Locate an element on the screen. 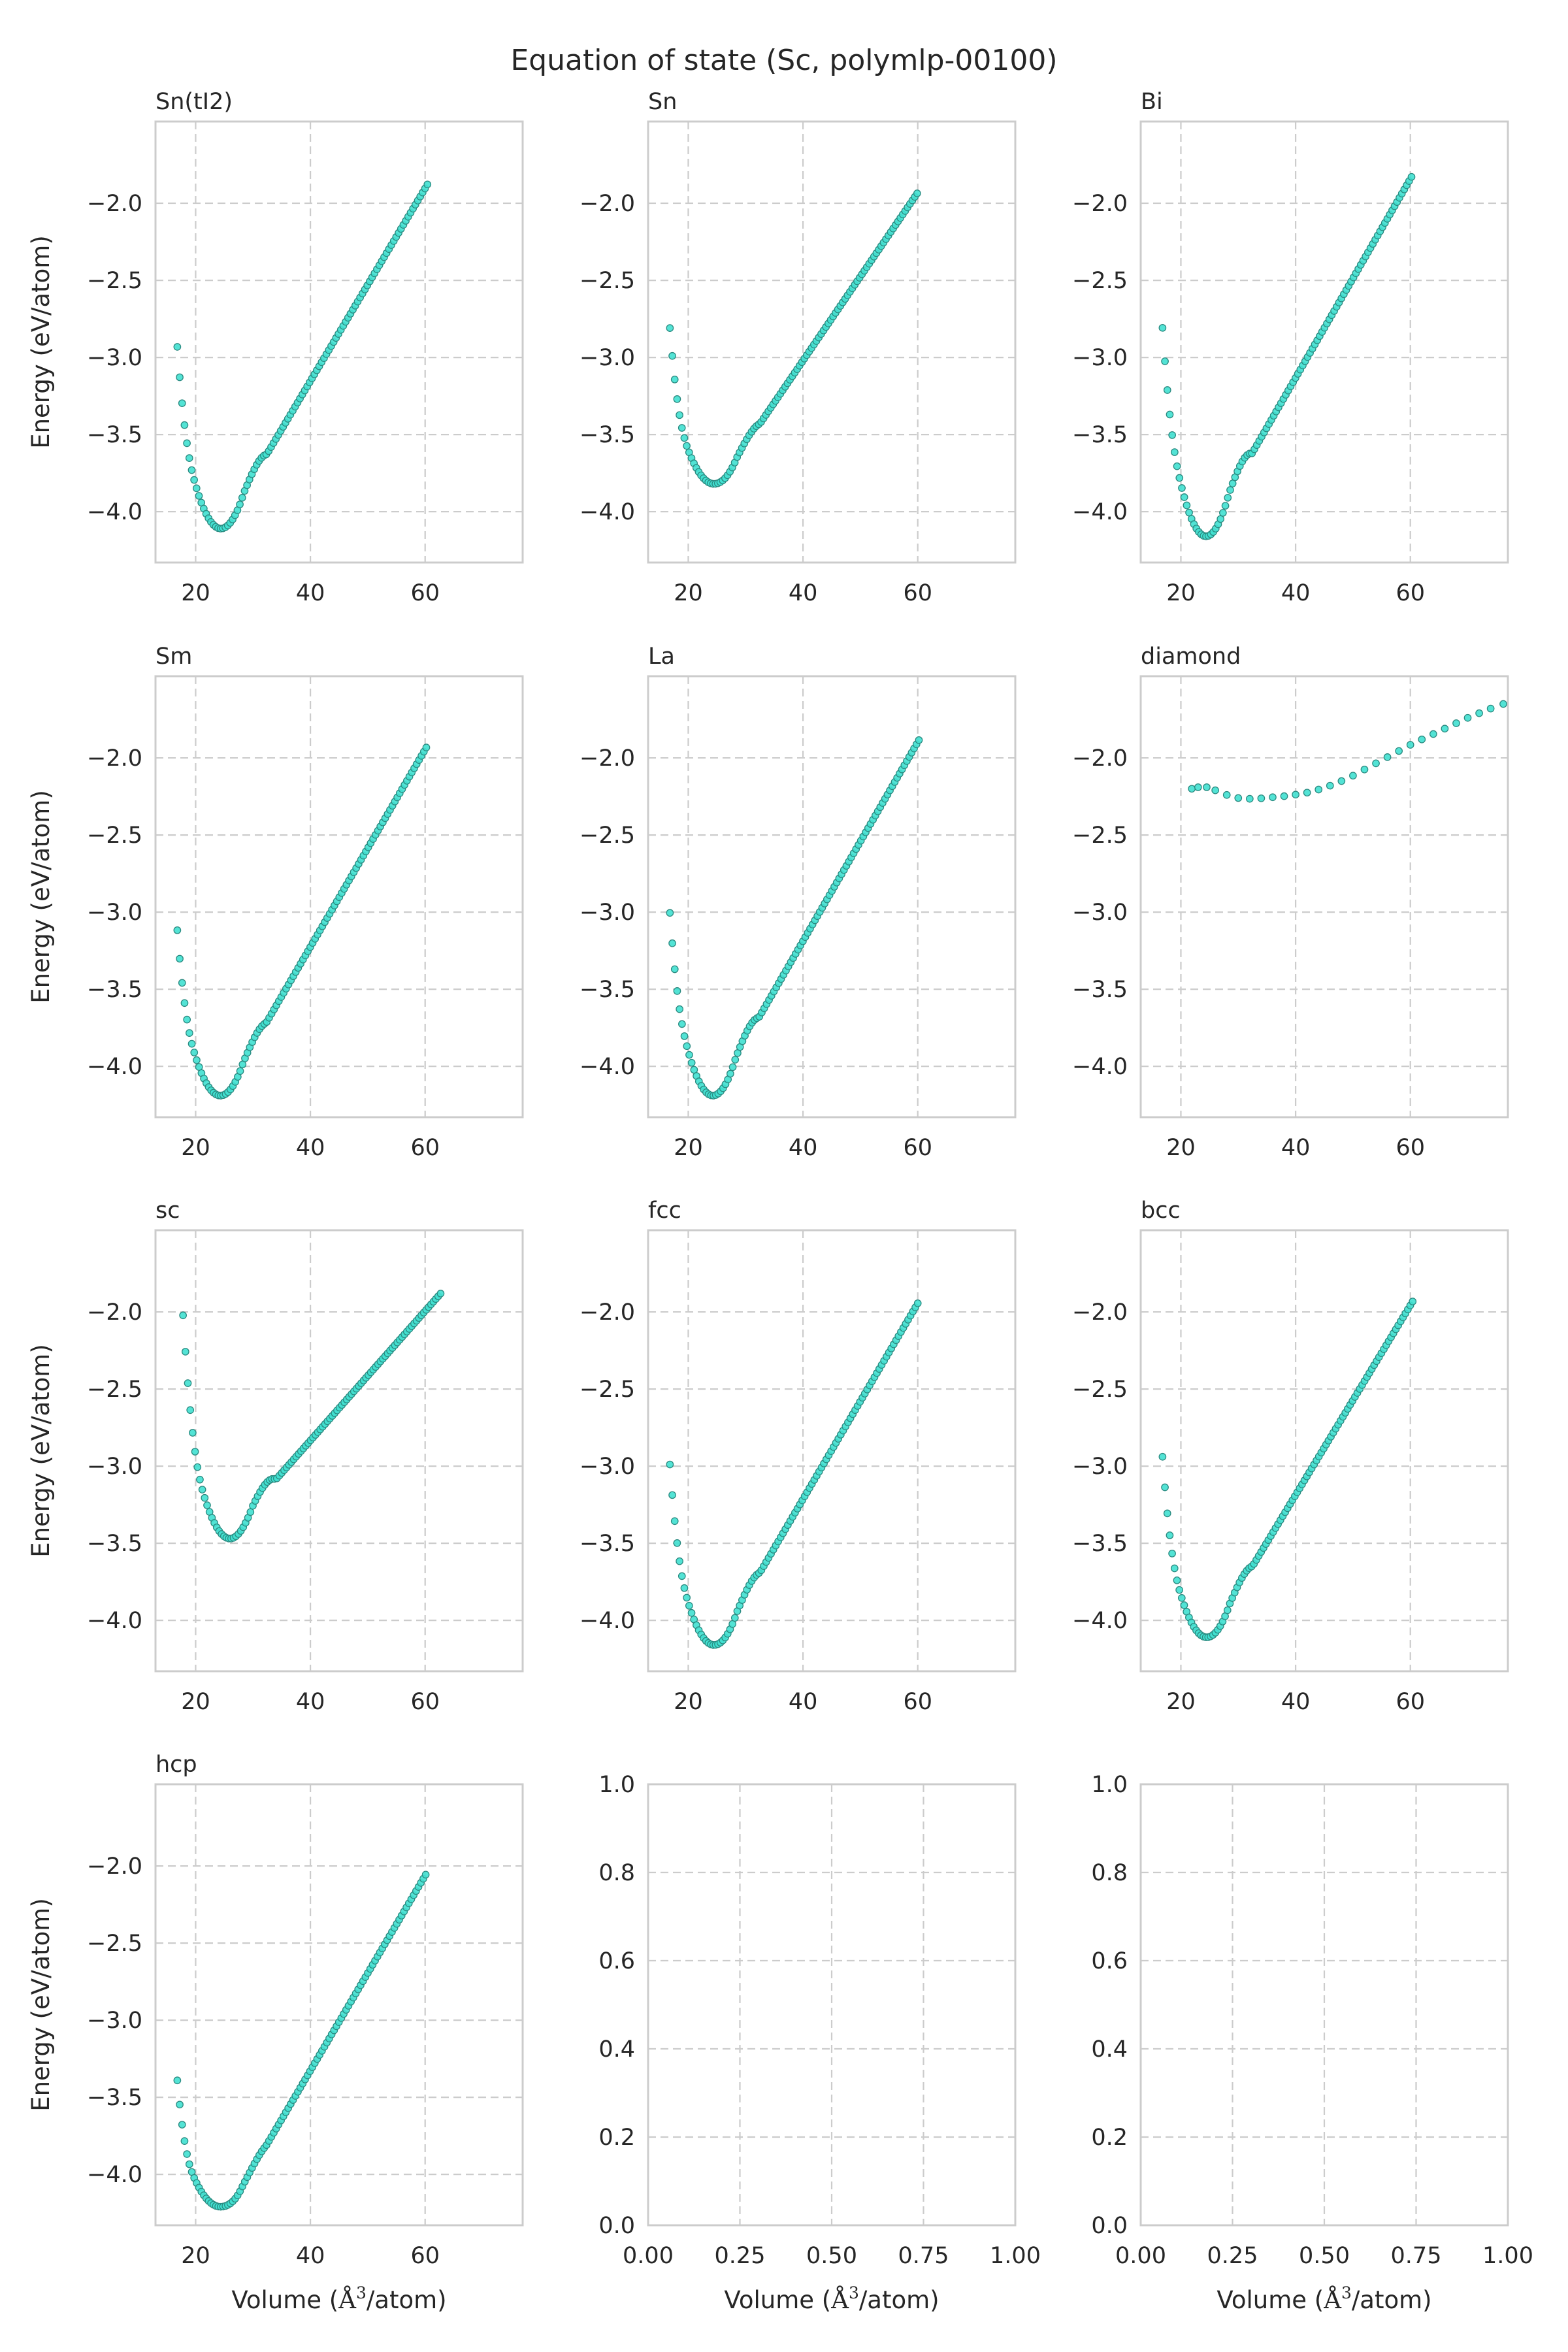 The width and height of the screenshot is (1568, 2352). y-tick-label: 0.2 is located at coordinates (1109, 2138).